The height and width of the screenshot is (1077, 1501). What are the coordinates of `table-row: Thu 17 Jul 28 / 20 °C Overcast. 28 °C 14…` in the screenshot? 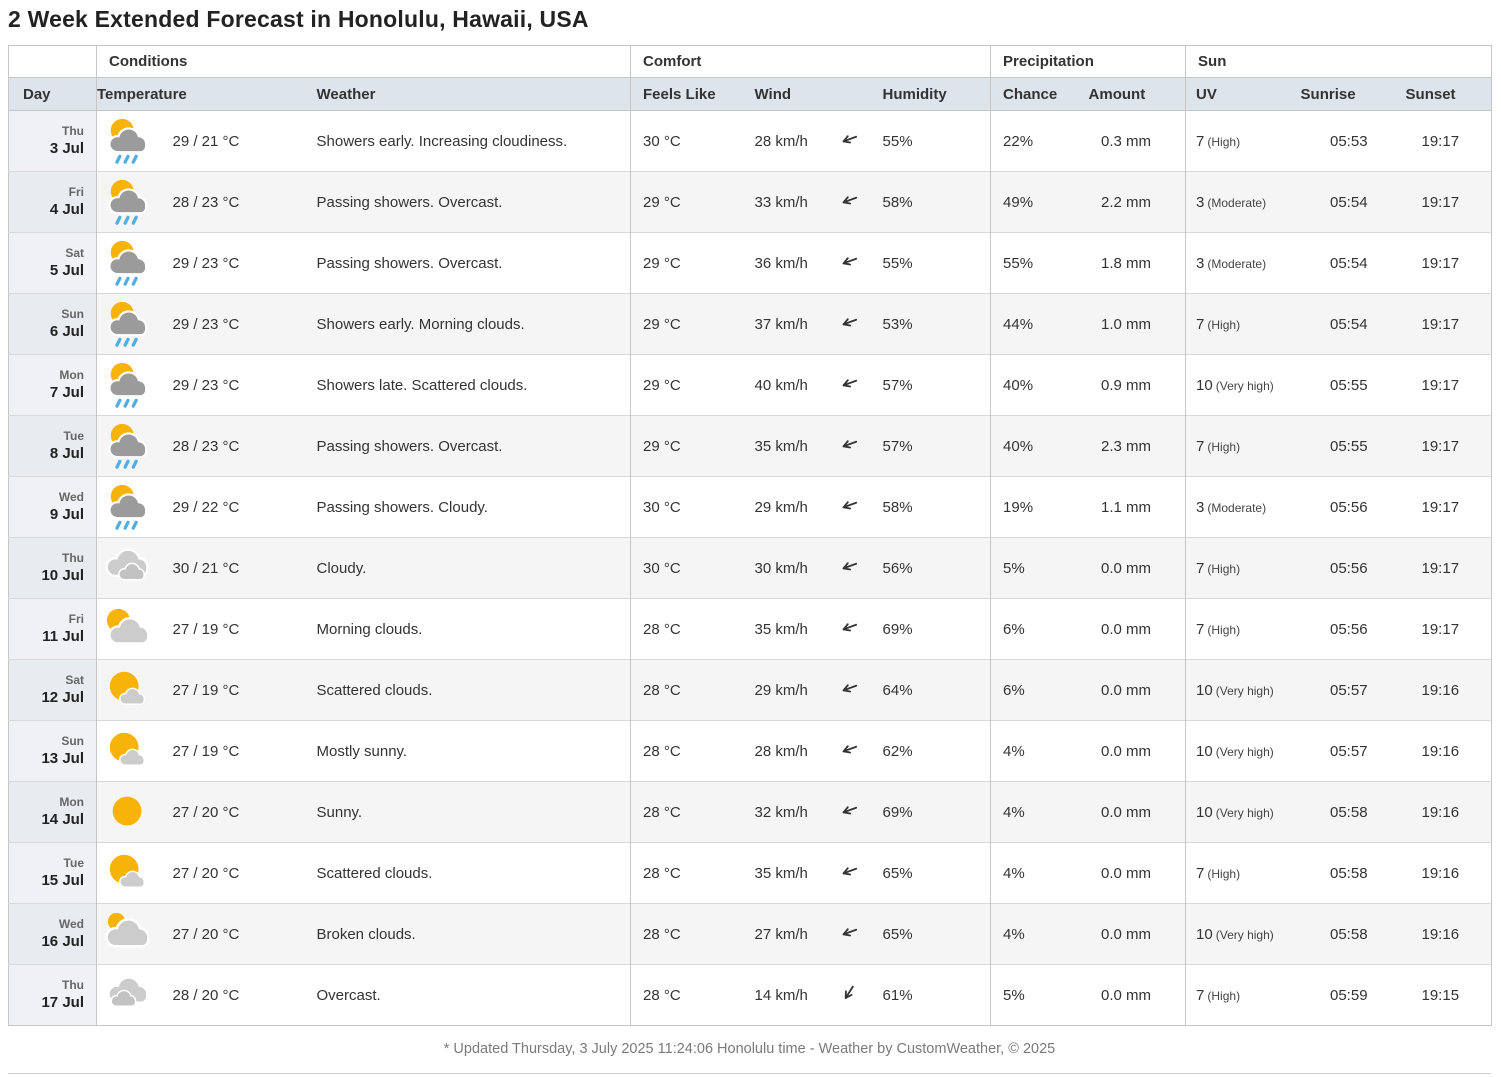 It's located at (750, 995).